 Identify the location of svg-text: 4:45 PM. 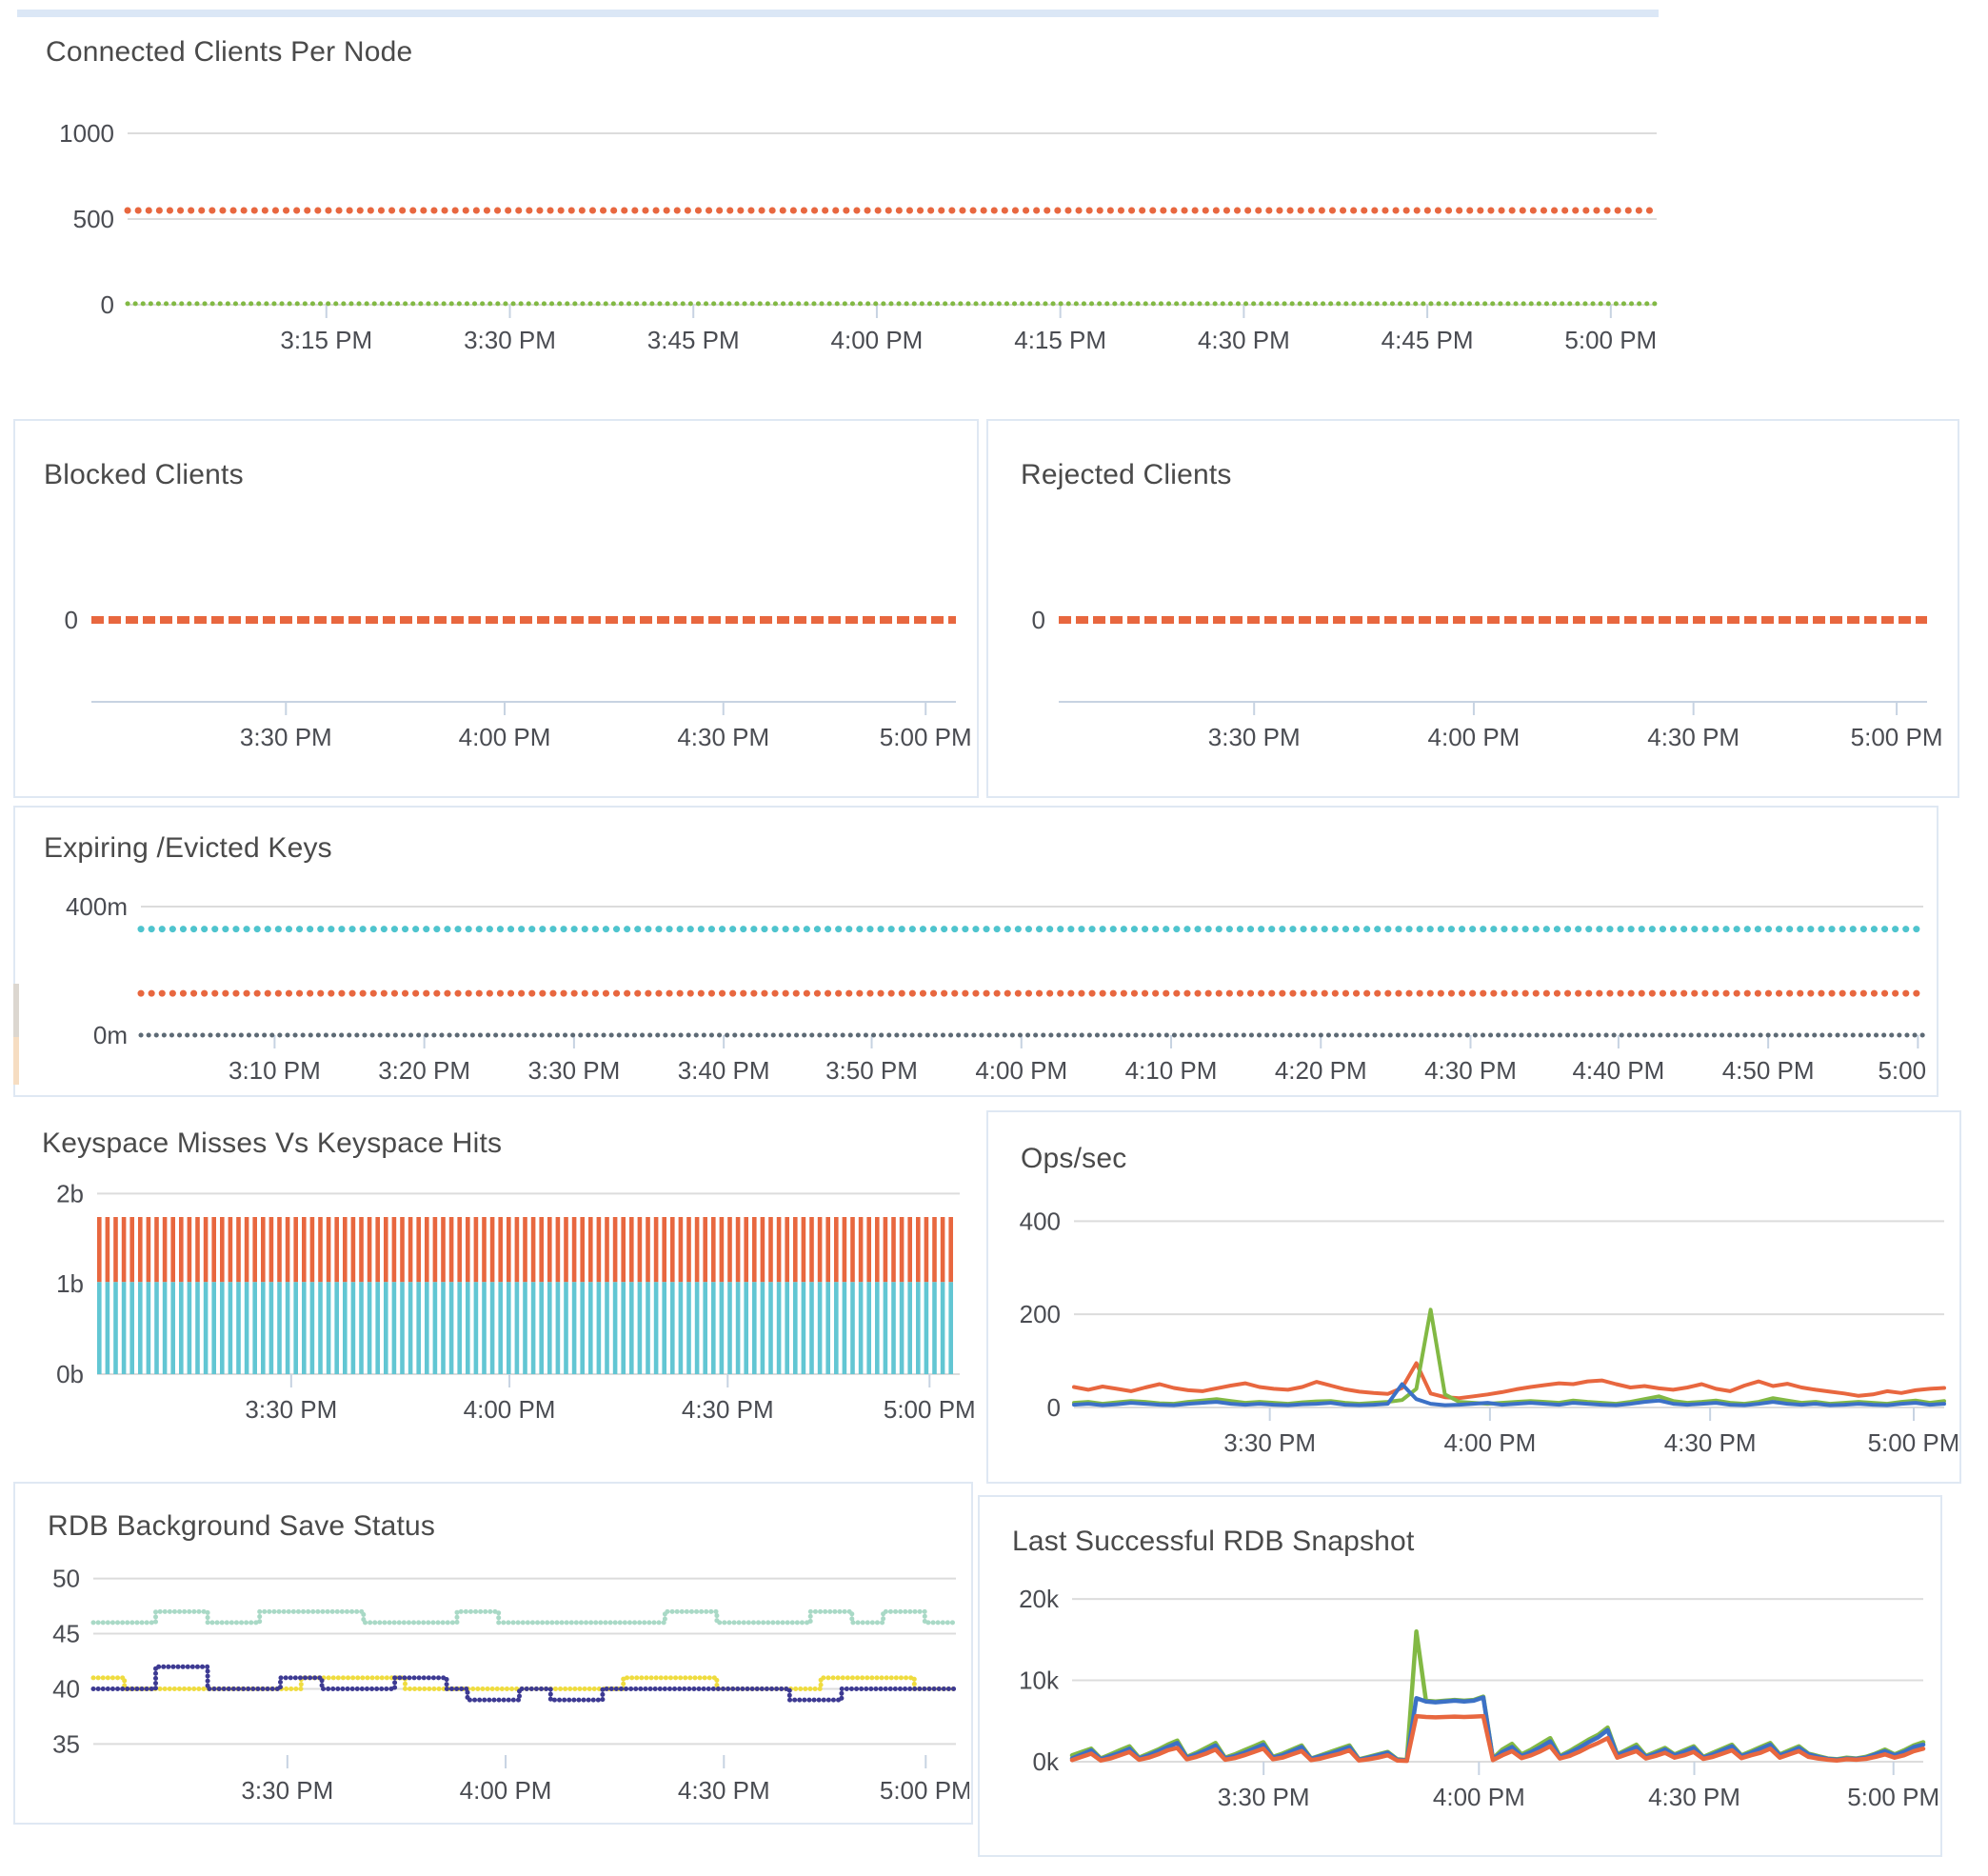
(1428, 340).